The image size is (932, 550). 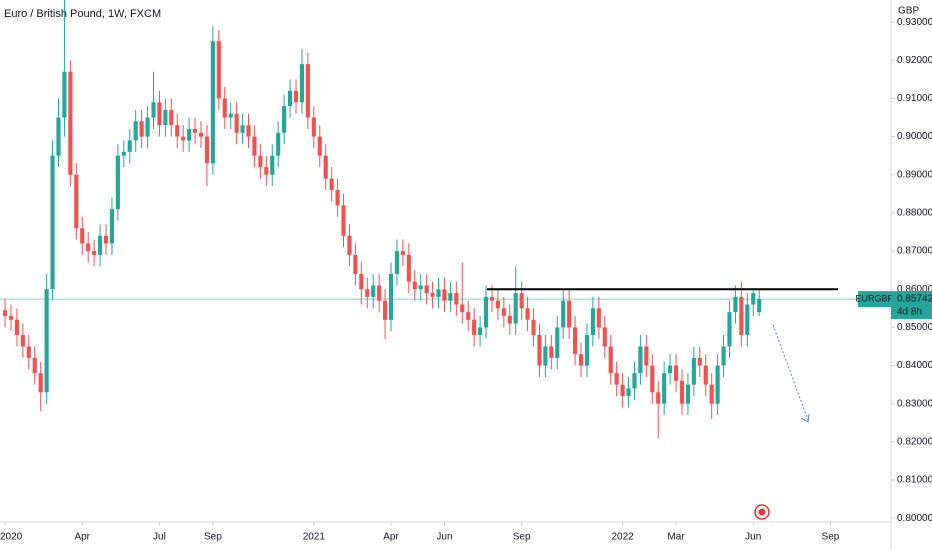 I want to click on y-tick-label: 0.90000, so click(x=914, y=136).